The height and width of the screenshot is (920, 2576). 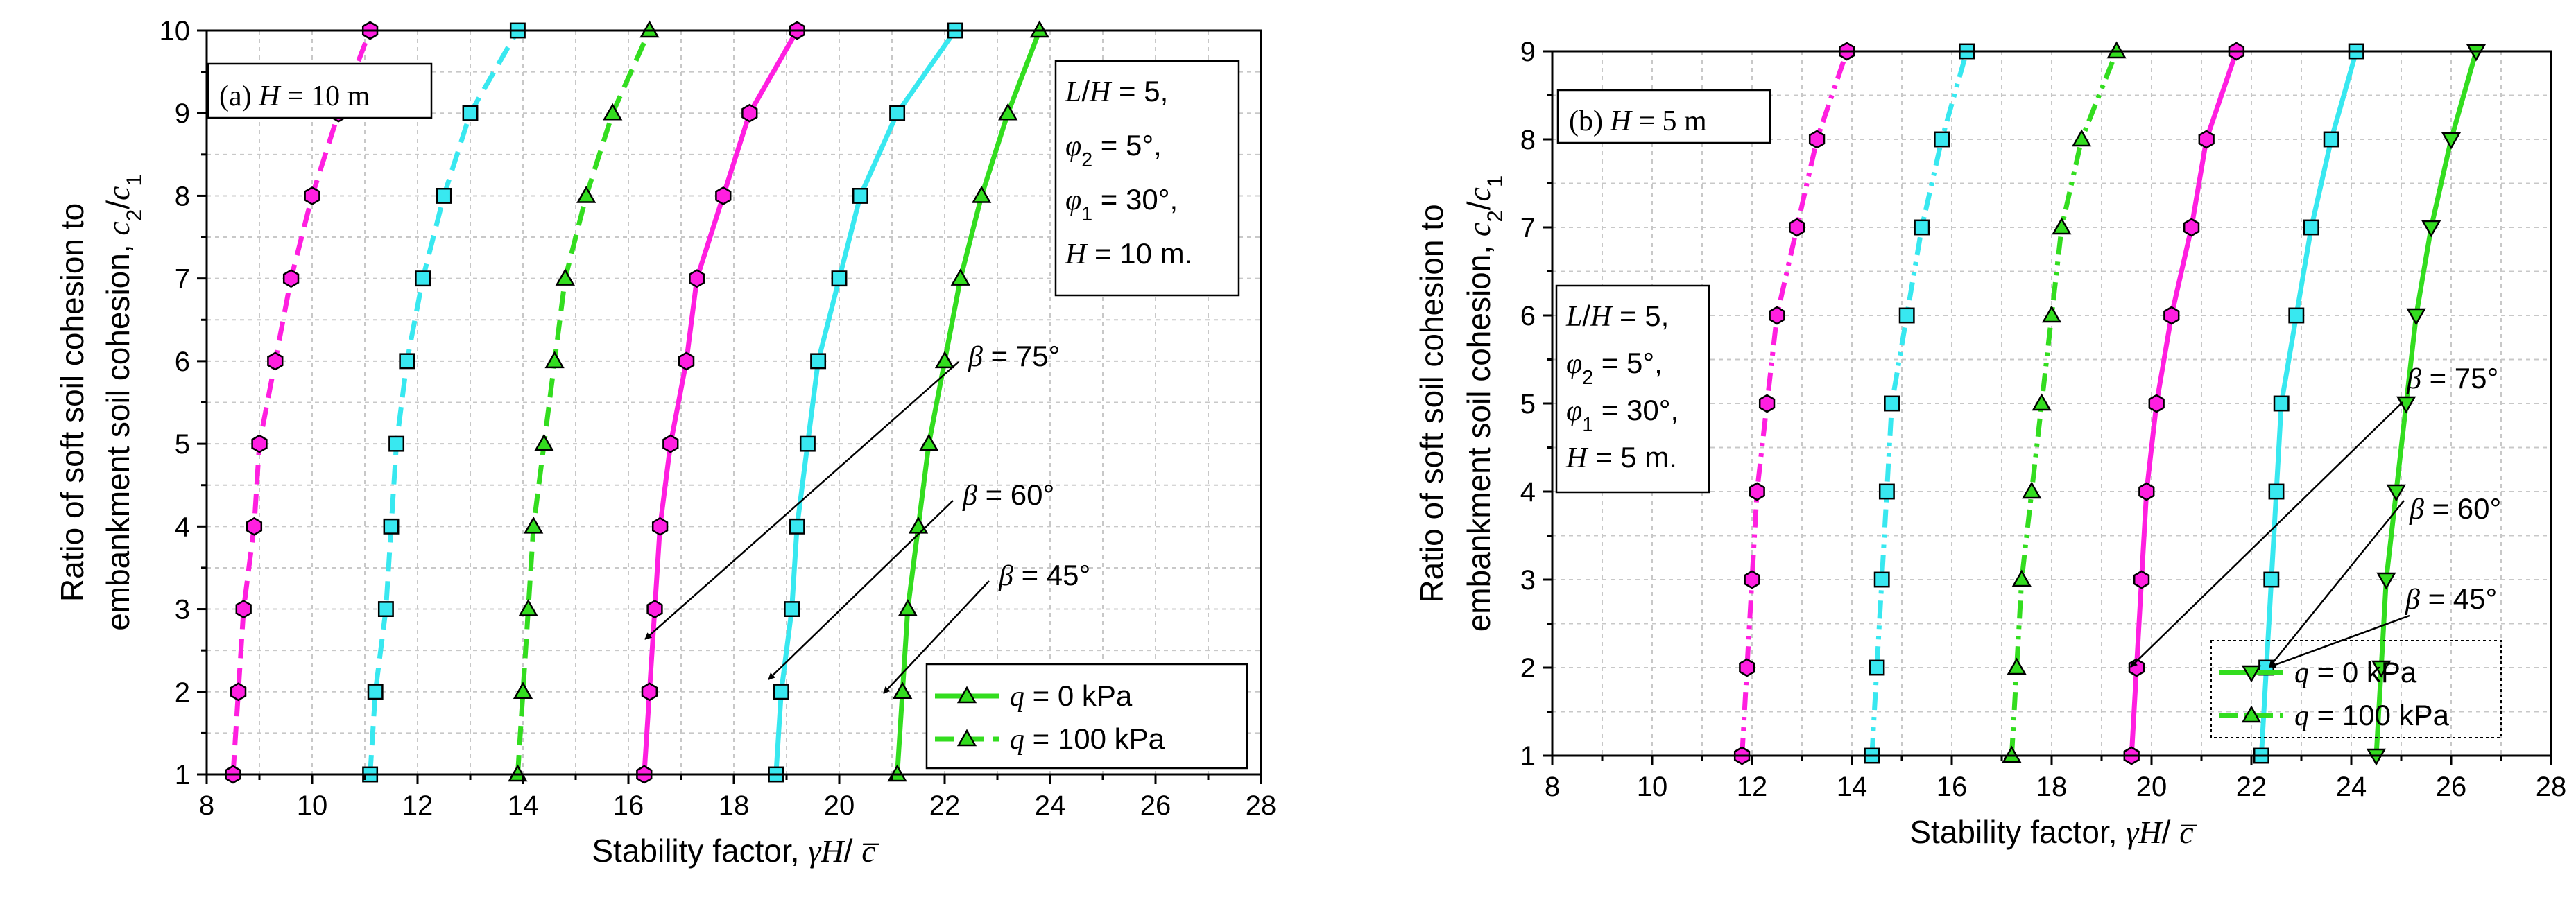 What do you see at coordinates (1528, 52) in the screenshot?
I see `y-tick-label: 9` at bounding box center [1528, 52].